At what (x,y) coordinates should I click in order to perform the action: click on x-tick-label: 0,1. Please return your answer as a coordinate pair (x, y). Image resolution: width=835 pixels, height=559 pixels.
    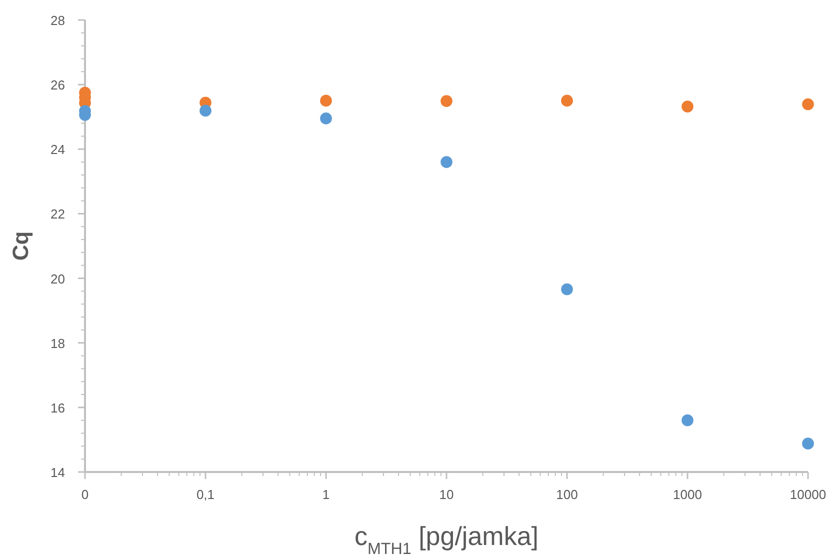
    Looking at the image, I should click on (205, 494).